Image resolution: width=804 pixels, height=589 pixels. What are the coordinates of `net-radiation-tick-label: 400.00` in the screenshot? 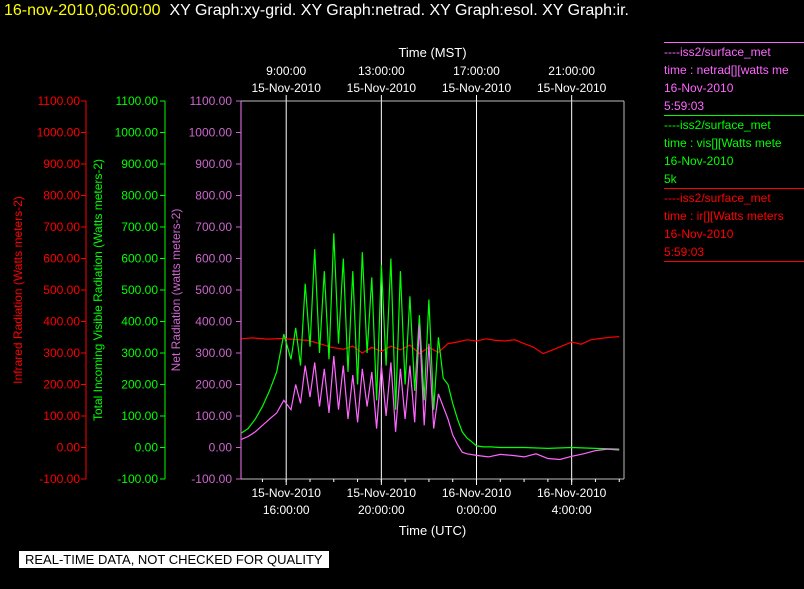 It's located at (213, 322).